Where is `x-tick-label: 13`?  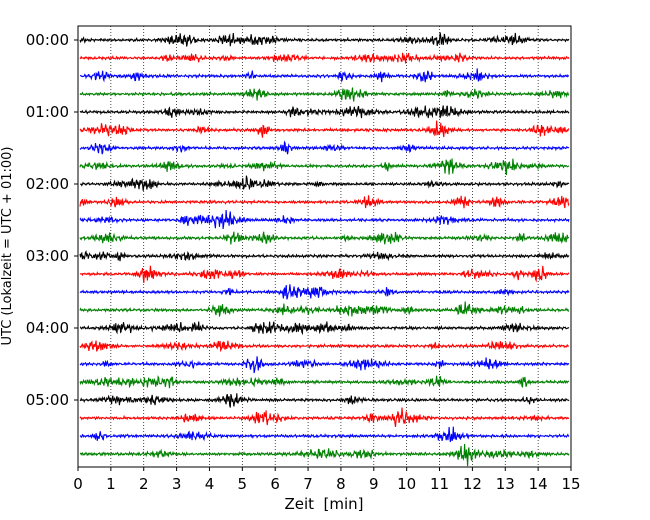 x-tick-label: 13 is located at coordinates (505, 484).